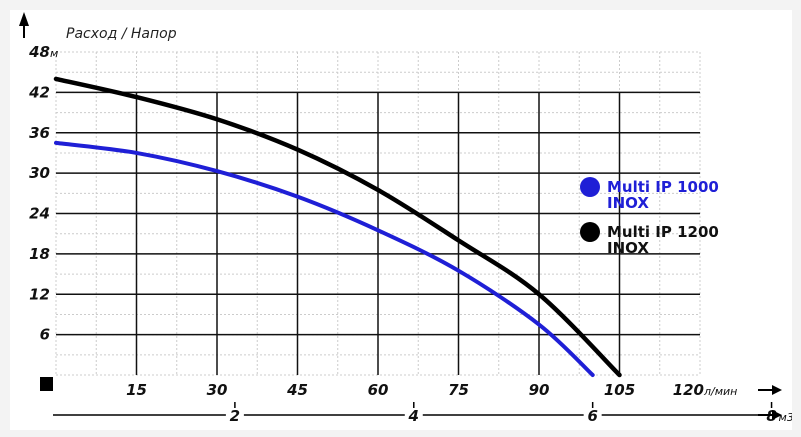  Describe the element at coordinates (45, 335) in the screenshot. I see `y-tick-label: 6` at that location.